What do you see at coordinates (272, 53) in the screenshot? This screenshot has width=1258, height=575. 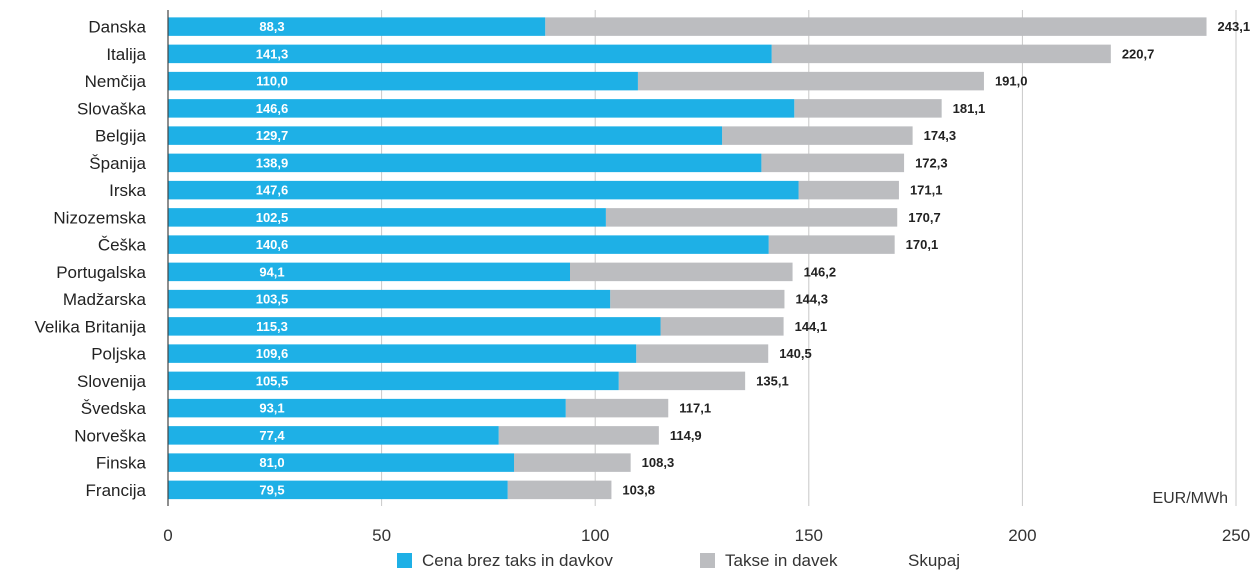 I see `data-label-base: 141,3` at bounding box center [272, 53].